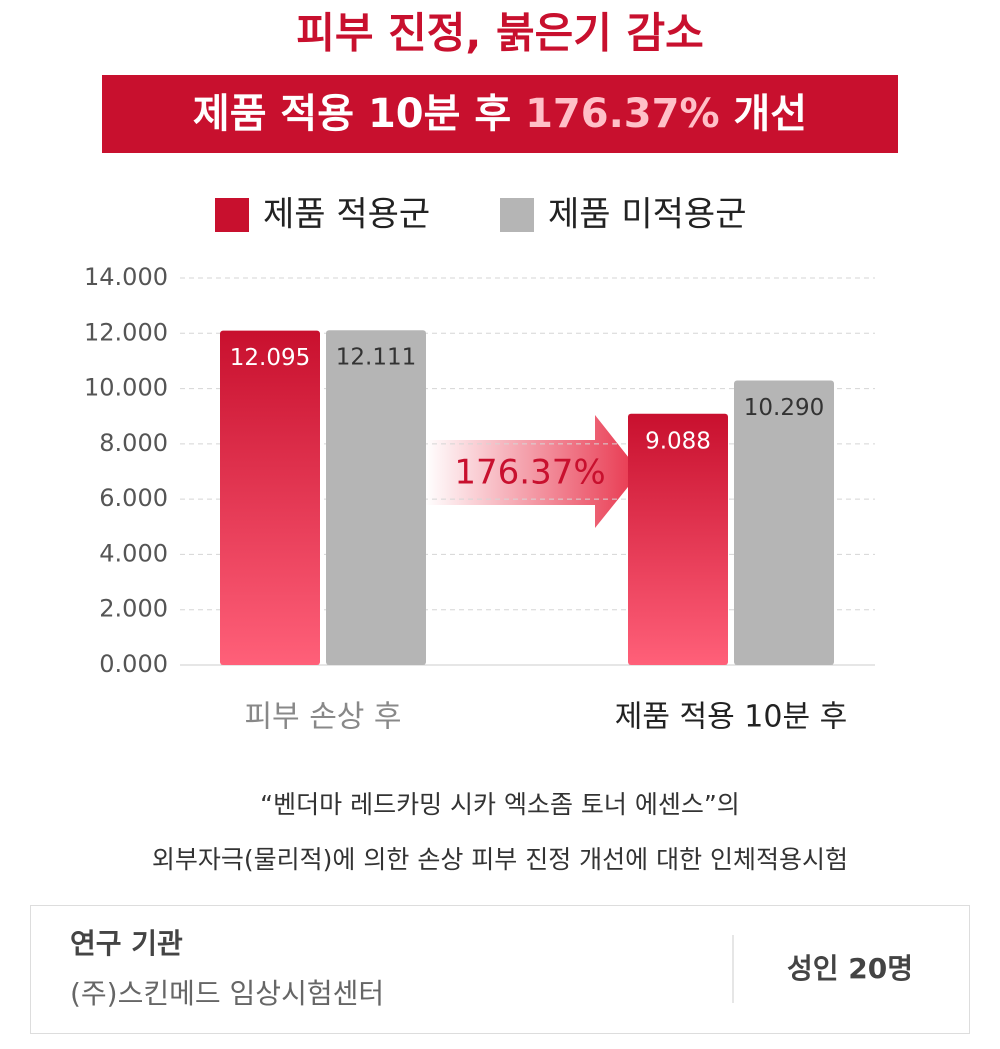  What do you see at coordinates (731, 717) in the screenshot?
I see `x-tick-label: 제품 적용 10분 후` at bounding box center [731, 717].